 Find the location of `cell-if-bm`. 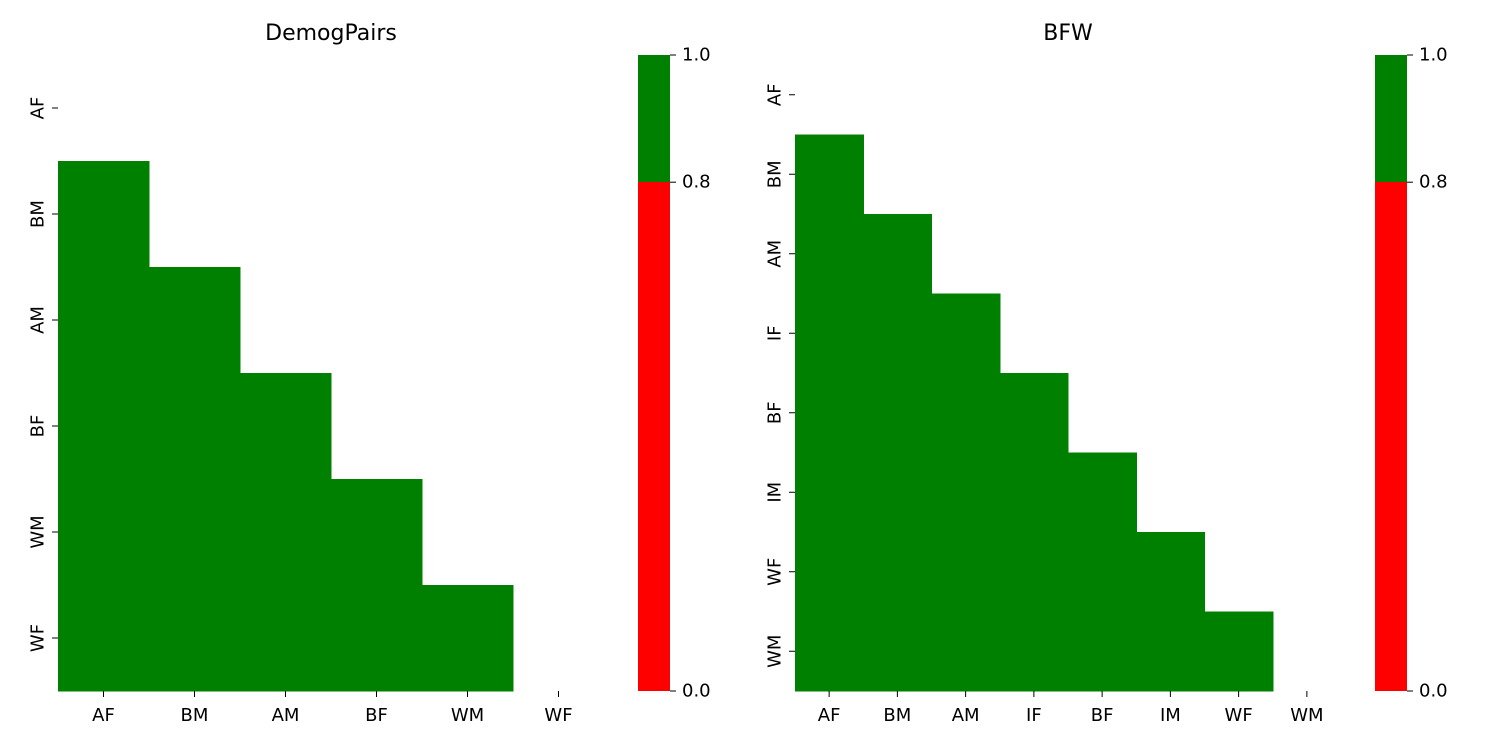

cell-if-bm is located at coordinates (898, 333).